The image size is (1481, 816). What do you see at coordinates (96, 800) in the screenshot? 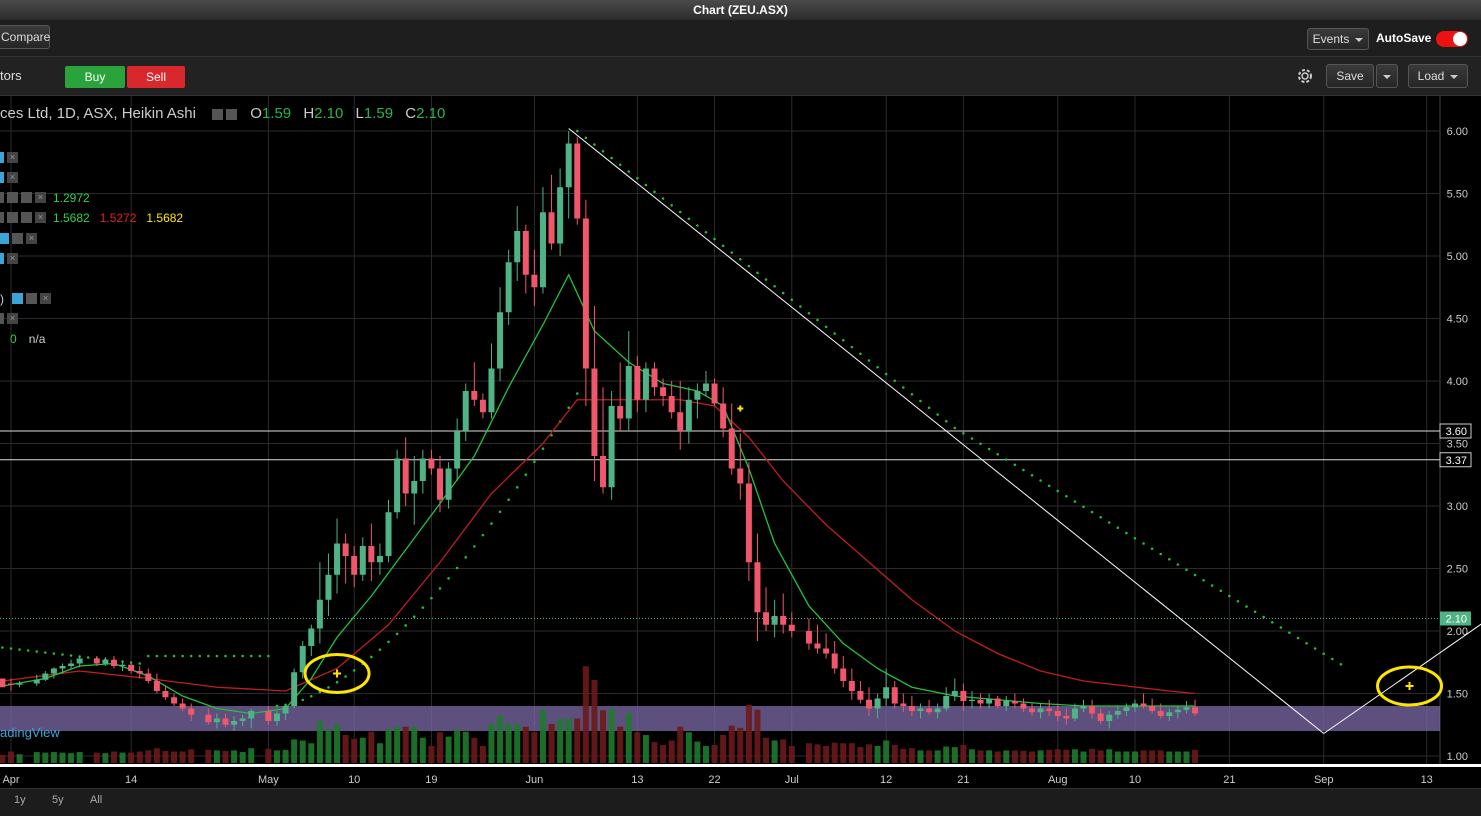
I see `range-all-button: All` at bounding box center [96, 800].